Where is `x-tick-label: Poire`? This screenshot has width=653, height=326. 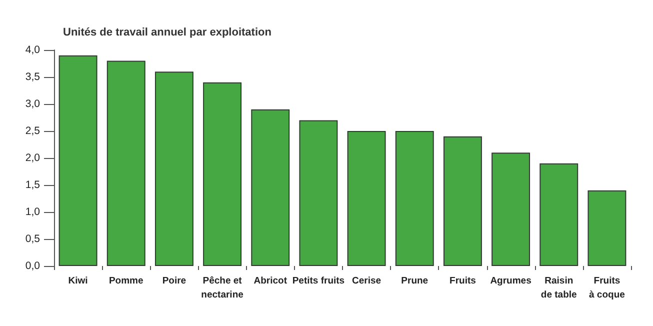 x-tick-label: Poire is located at coordinates (174, 281).